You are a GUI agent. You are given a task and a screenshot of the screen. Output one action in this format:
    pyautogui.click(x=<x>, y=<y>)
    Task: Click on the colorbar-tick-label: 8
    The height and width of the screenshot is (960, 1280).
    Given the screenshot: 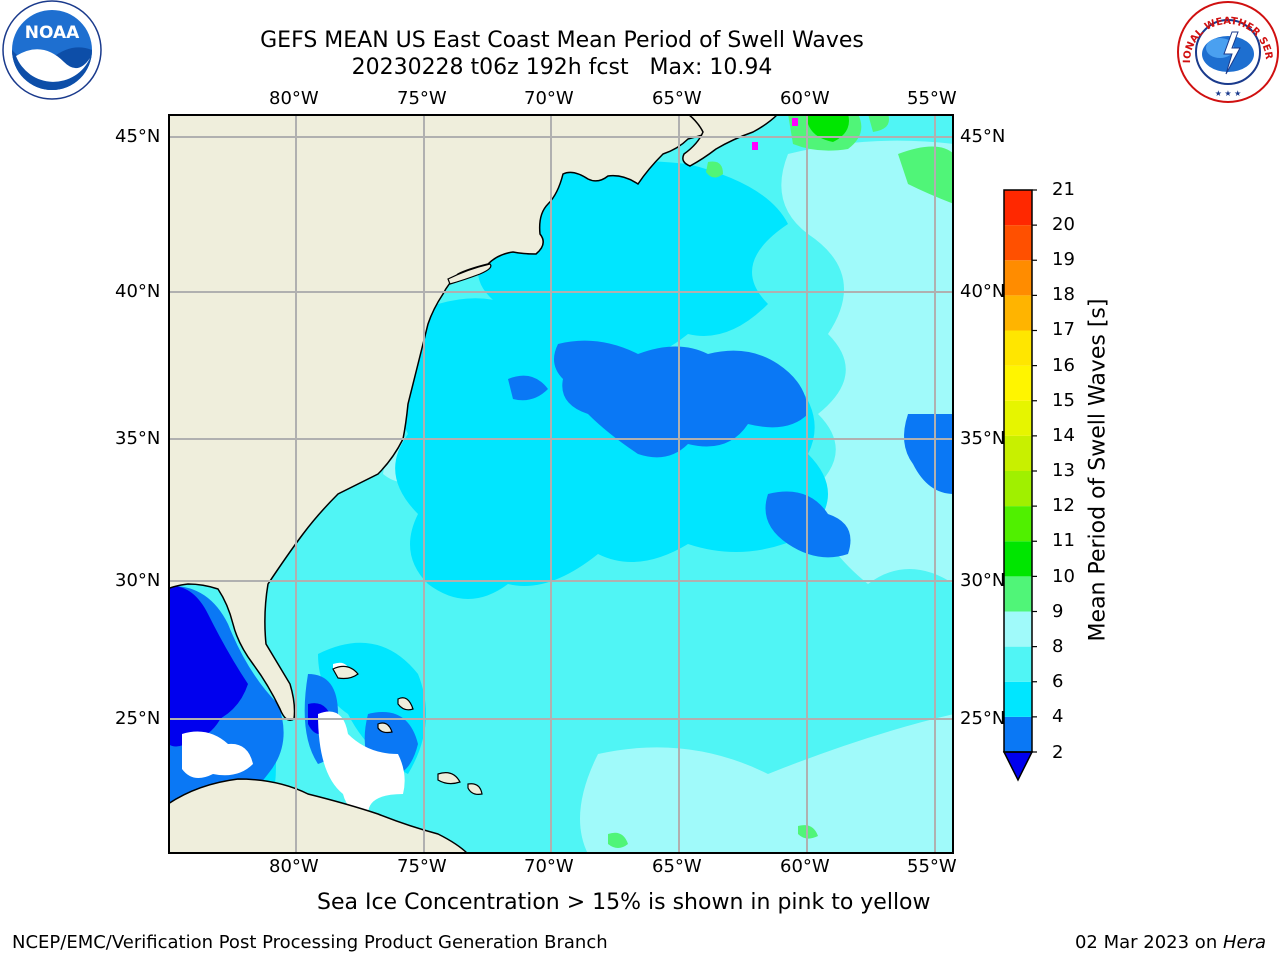 What is the action you would take?
    pyautogui.click(x=1058, y=646)
    